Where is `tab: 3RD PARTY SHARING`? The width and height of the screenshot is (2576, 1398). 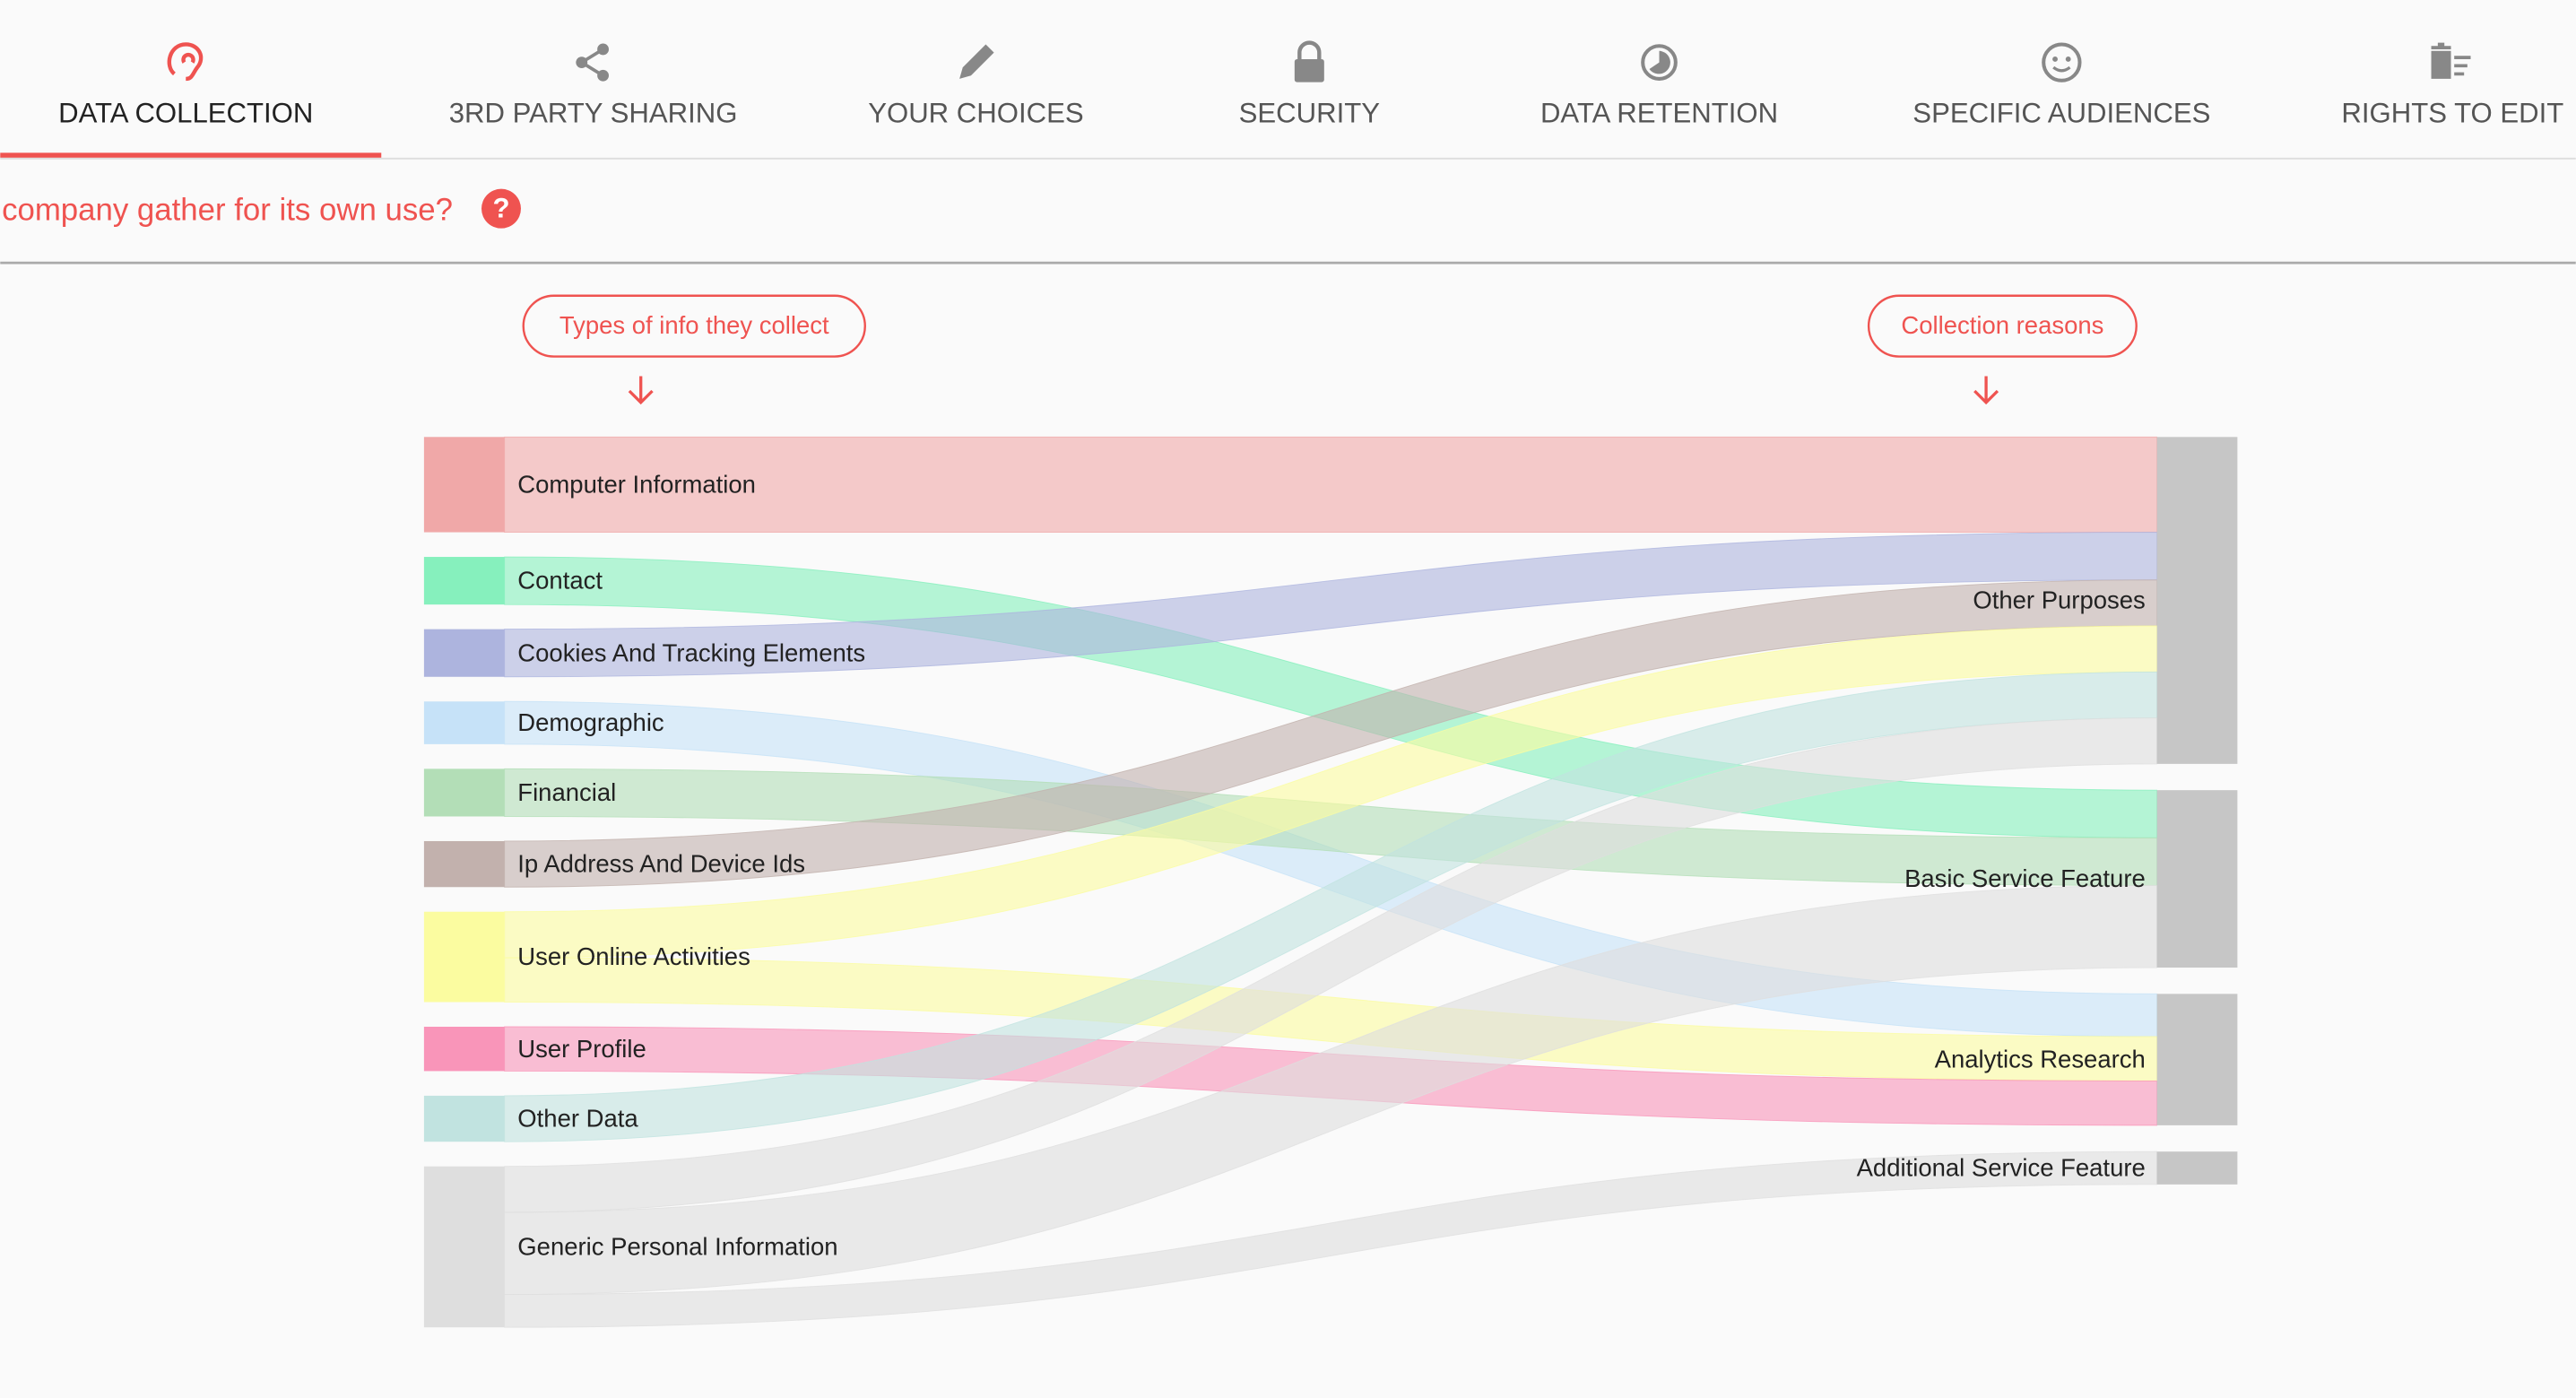
tab: 3RD PARTY SHARING is located at coordinates (593, 86).